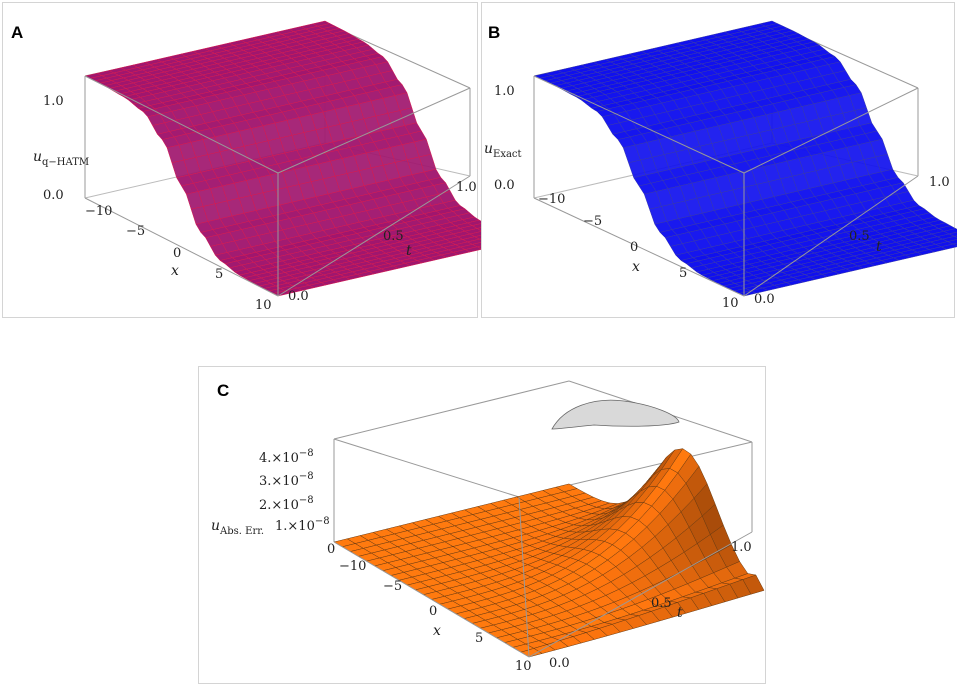  Describe the element at coordinates (302, 525) in the screenshot. I see `z-tick-label: 1.×10−8` at that location.